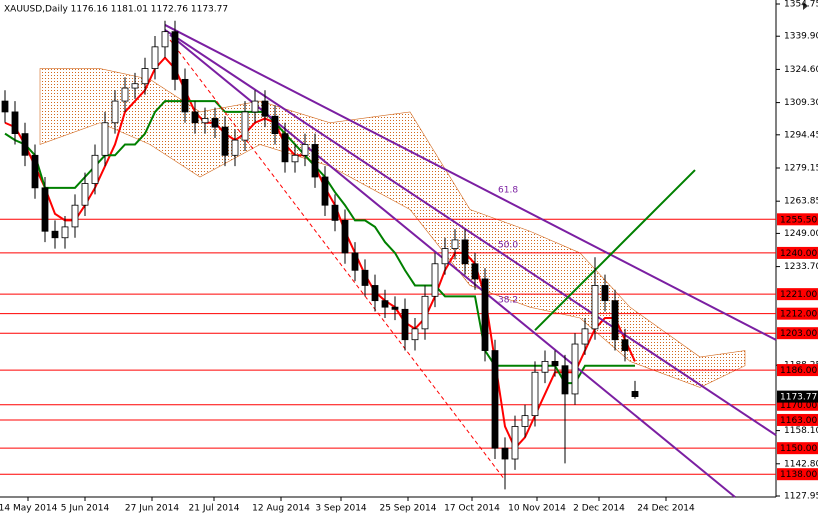 The width and height of the screenshot is (818, 516). What do you see at coordinates (341, 509) in the screenshot?
I see `x-tick-label: 3 Sep 2014` at bounding box center [341, 509].